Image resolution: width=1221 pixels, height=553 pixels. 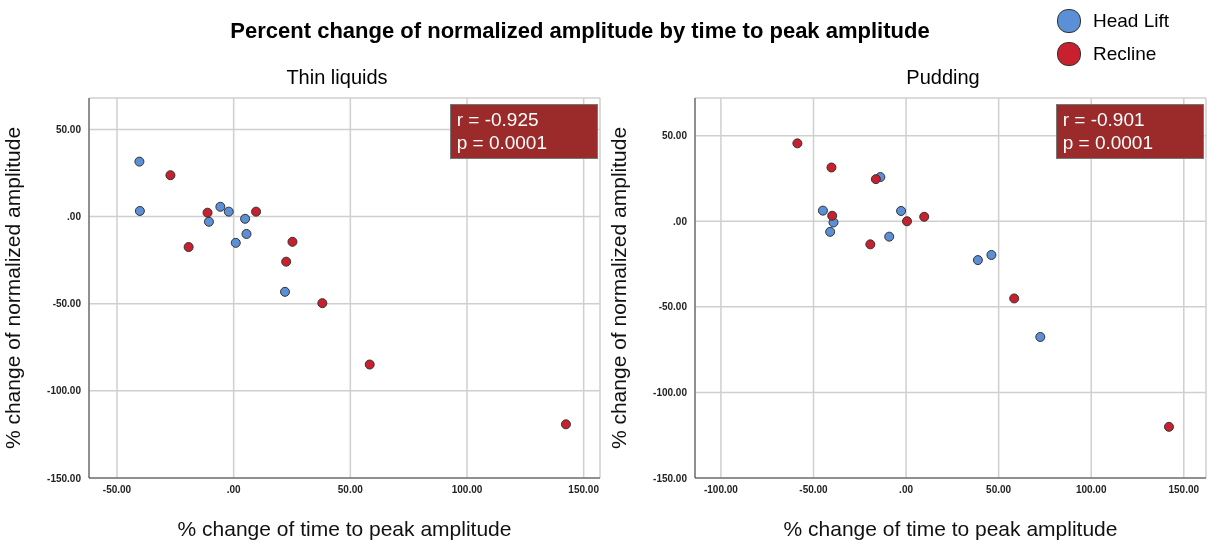 I want to click on annotation: r = -0.901, so click(x=1104, y=119).